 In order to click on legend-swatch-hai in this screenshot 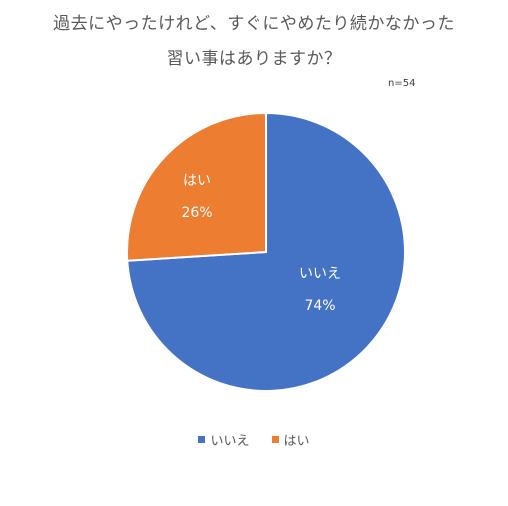, I will do `click(275, 439)`.